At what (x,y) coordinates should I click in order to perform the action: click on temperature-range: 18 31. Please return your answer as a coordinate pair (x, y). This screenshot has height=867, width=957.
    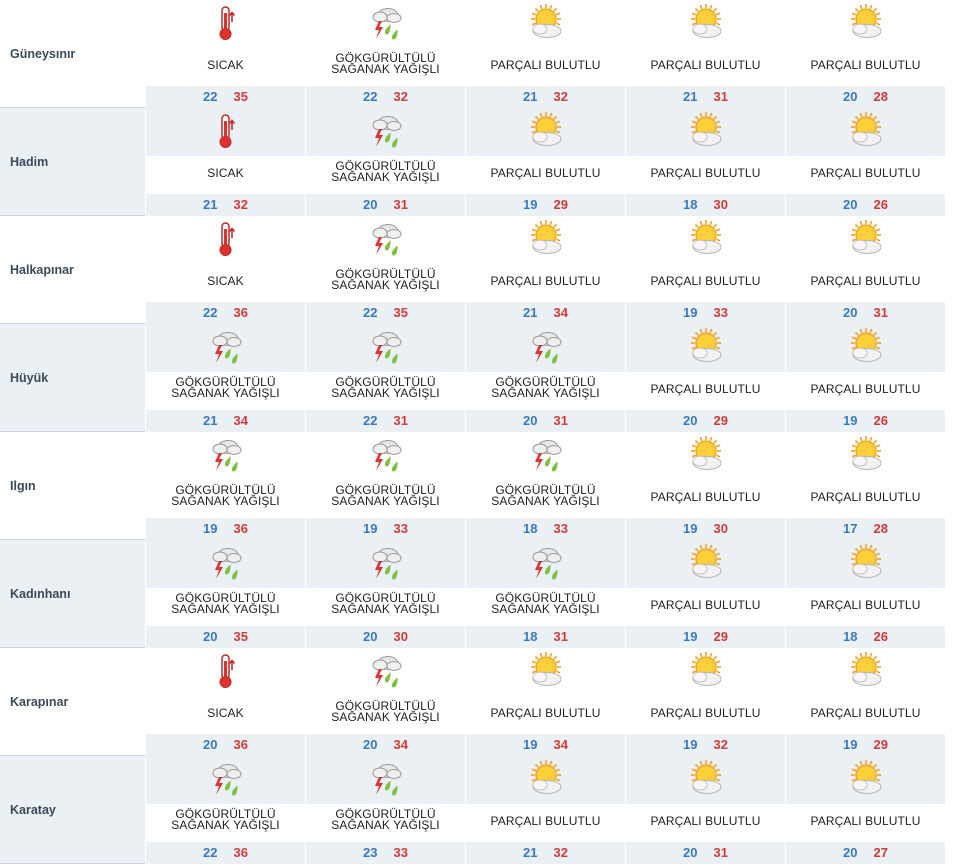
    Looking at the image, I should click on (545, 637).